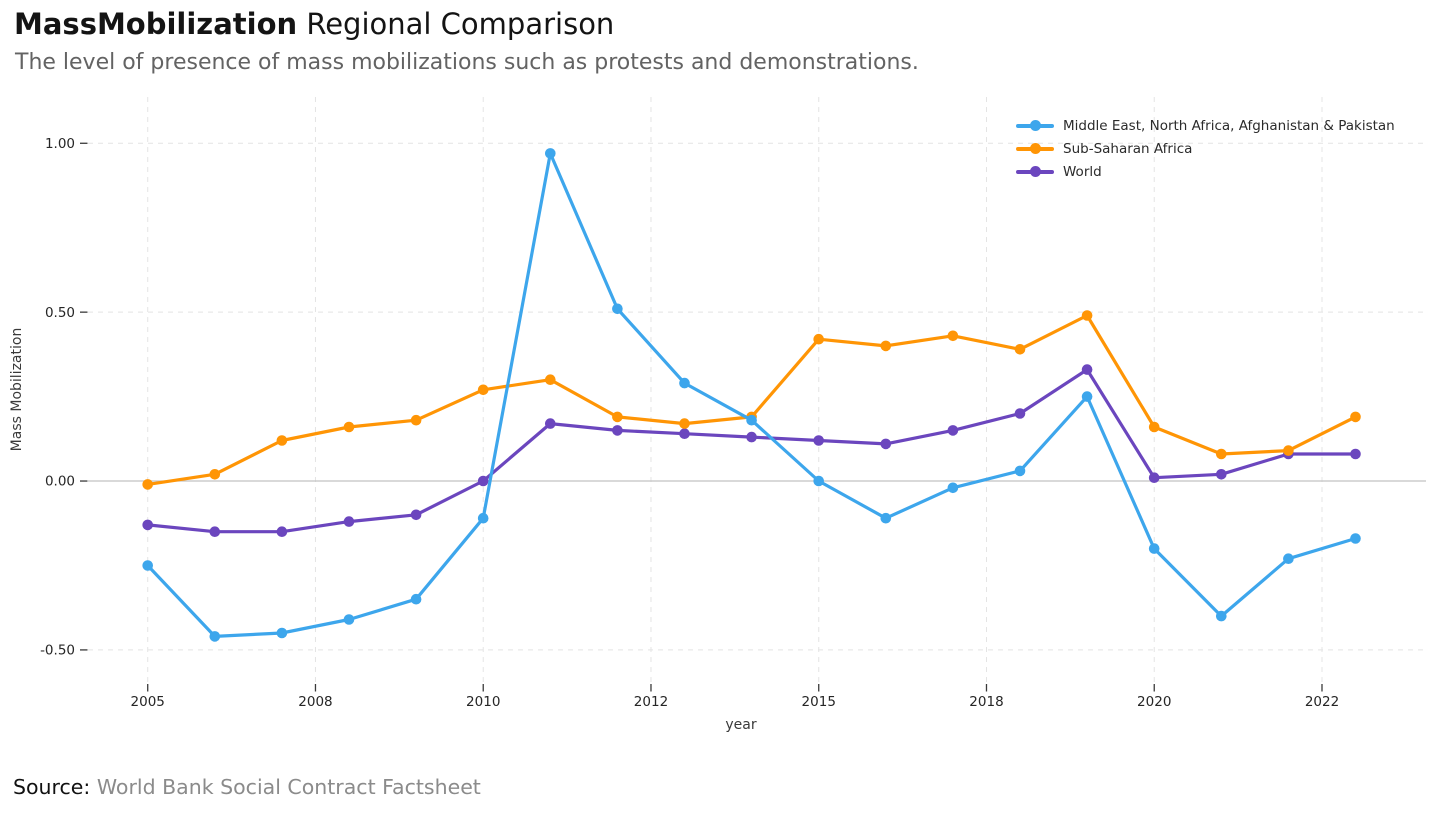  What do you see at coordinates (1035, 126) in the screenshot?
I see `legend-swatch-menap-icon` at bounding box center [1035, 126].